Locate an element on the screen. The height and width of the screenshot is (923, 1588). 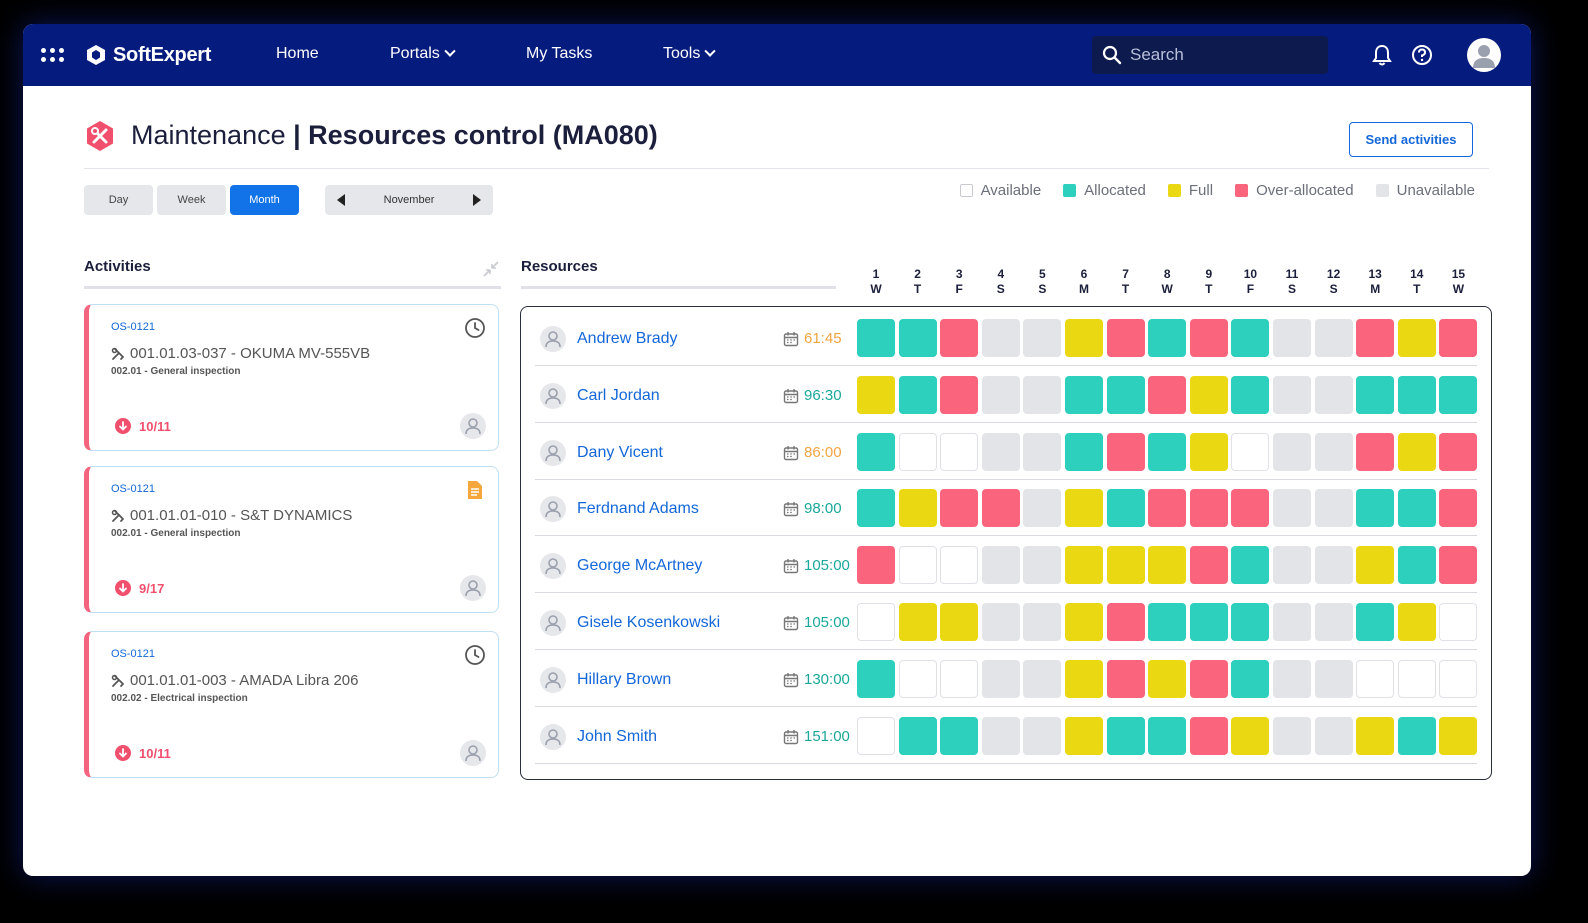
view-week-button: Week is located at coordinates (191, 200).